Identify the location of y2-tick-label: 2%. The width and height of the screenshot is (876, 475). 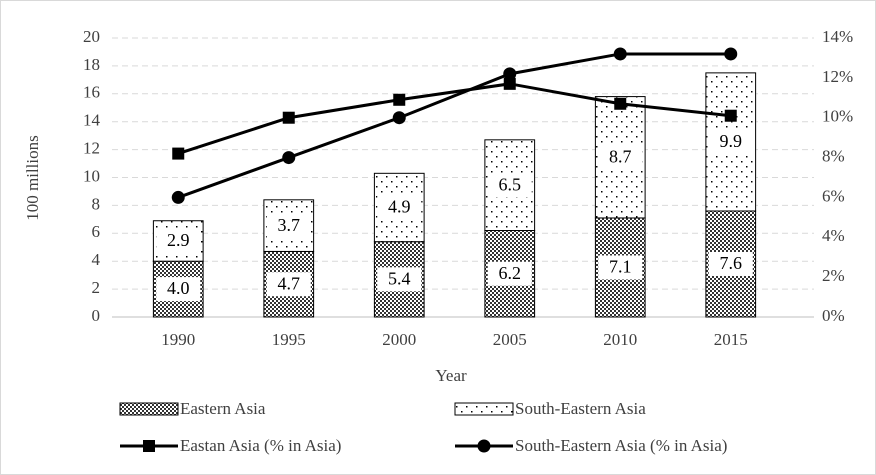
(833, 275).